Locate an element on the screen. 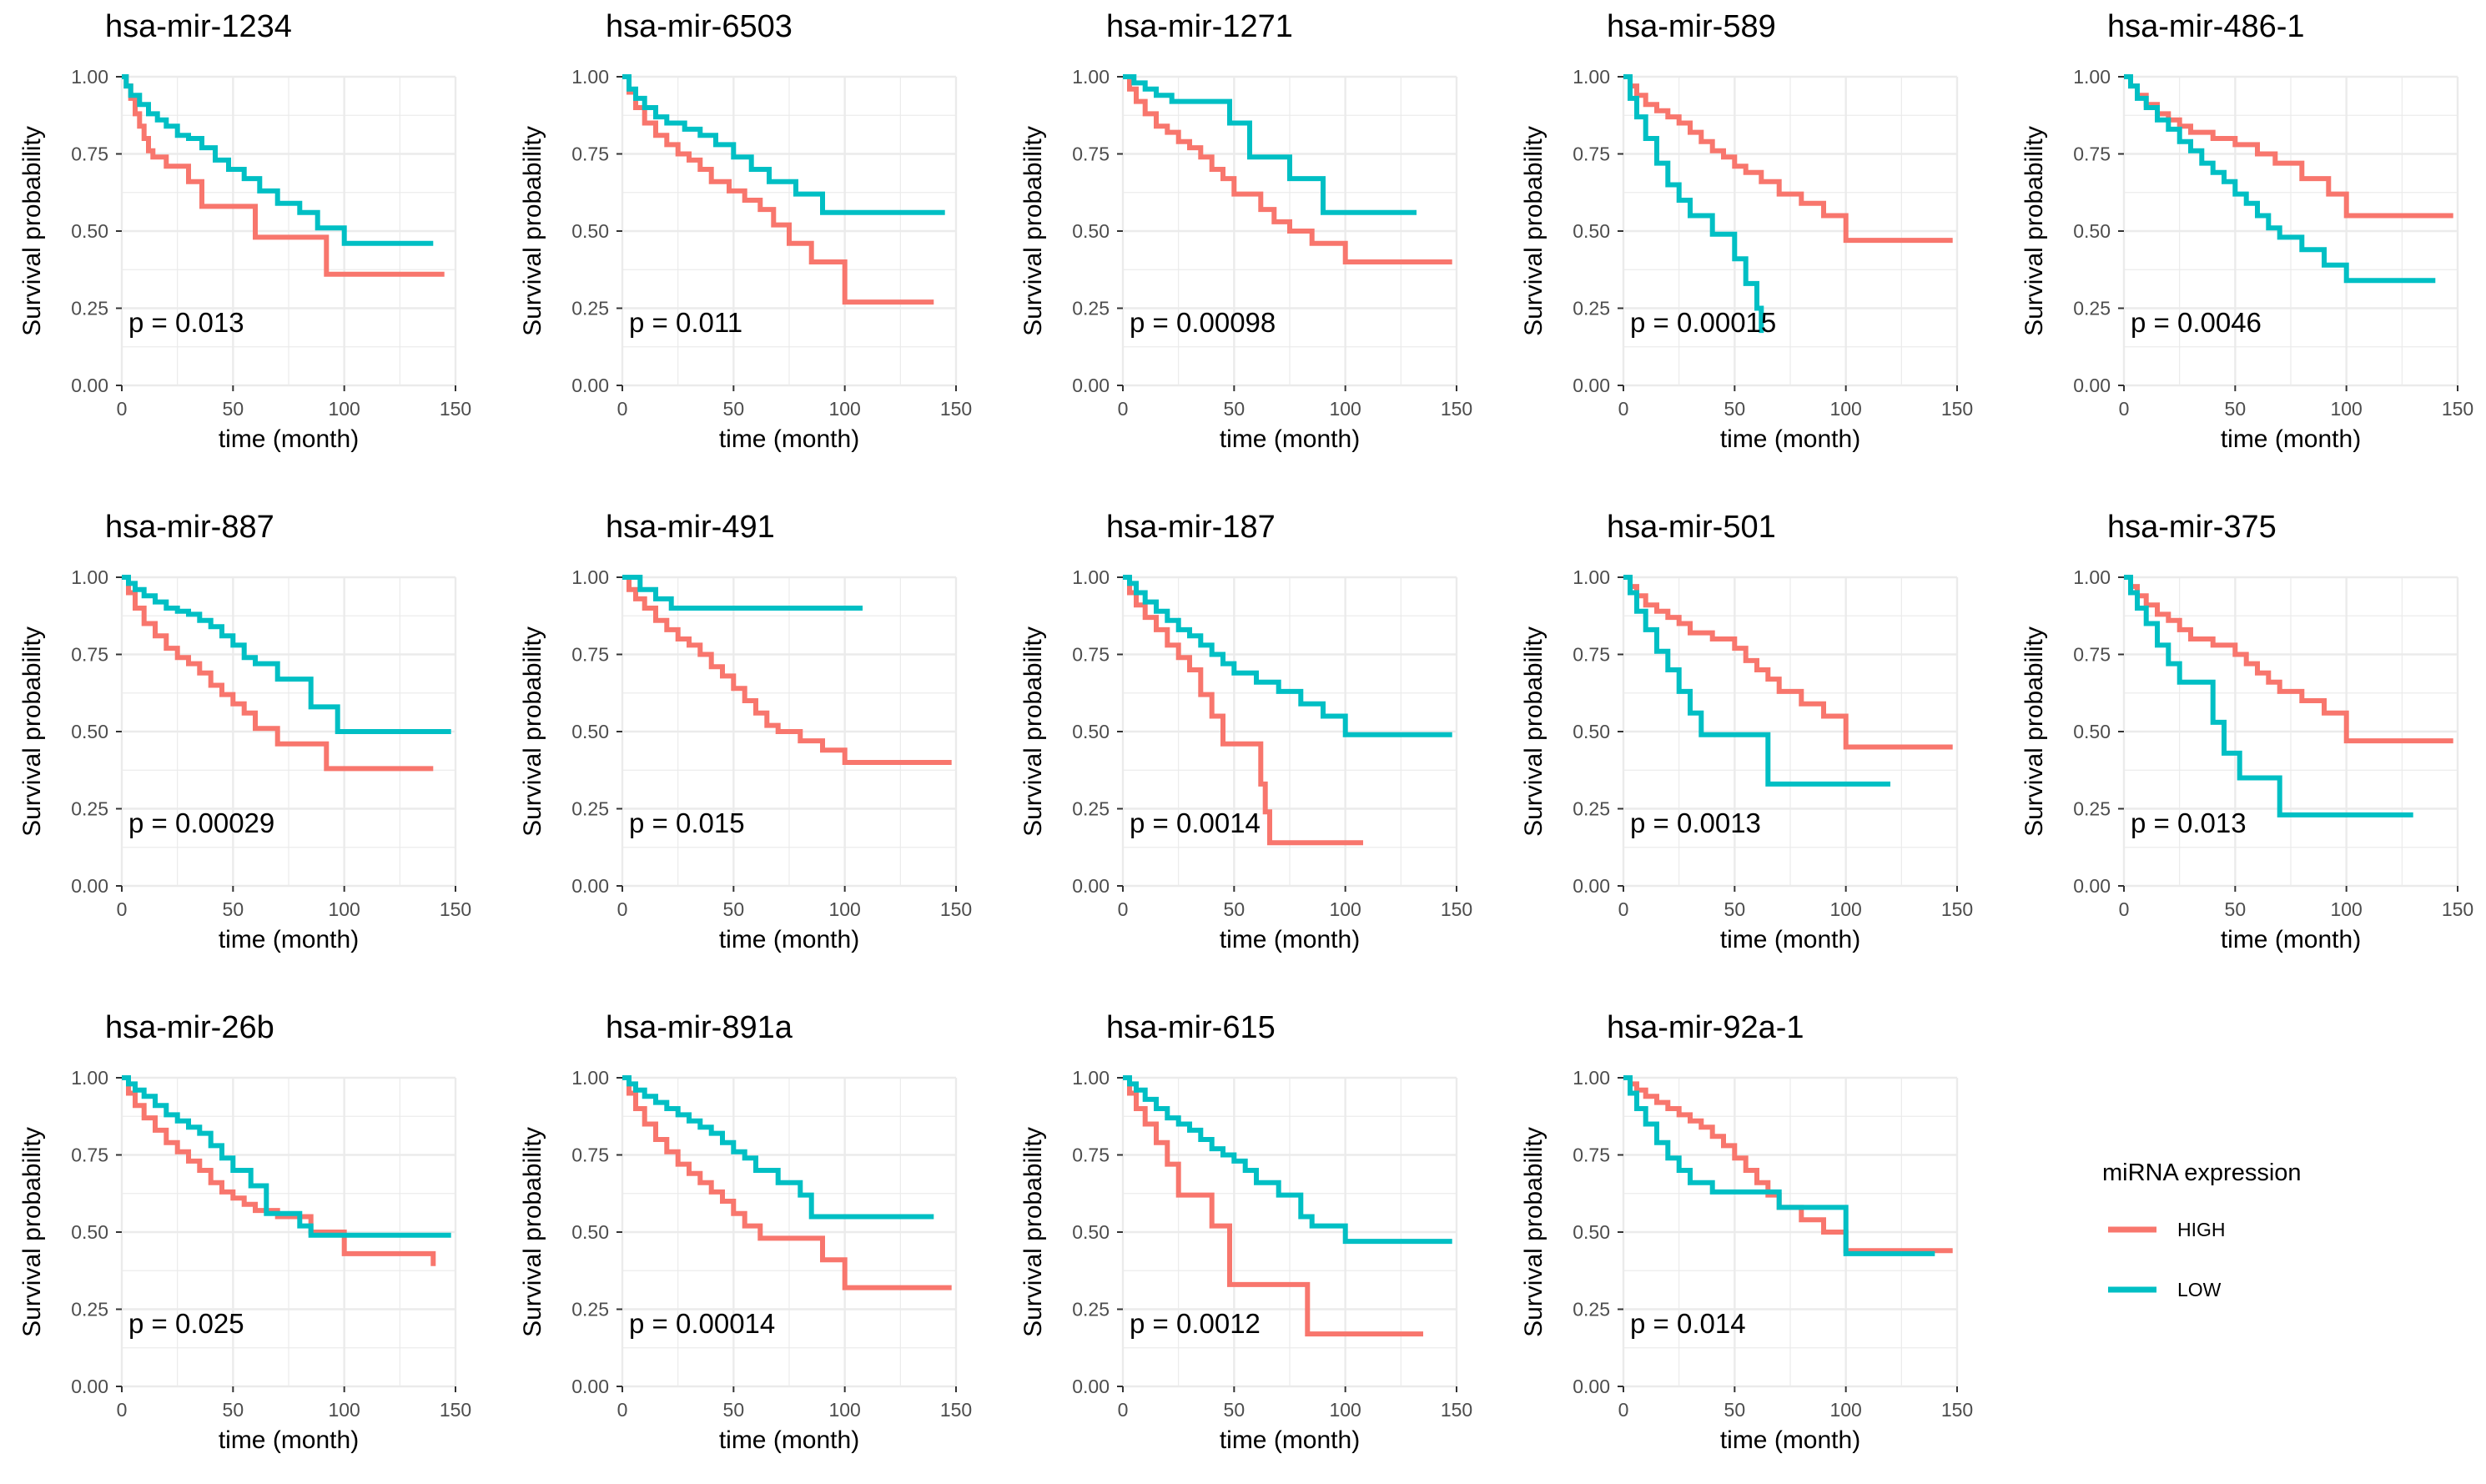 This screenshot has width=2486, height=1484. legend-item-low: LOW is located at coordinates (2165, 1290).